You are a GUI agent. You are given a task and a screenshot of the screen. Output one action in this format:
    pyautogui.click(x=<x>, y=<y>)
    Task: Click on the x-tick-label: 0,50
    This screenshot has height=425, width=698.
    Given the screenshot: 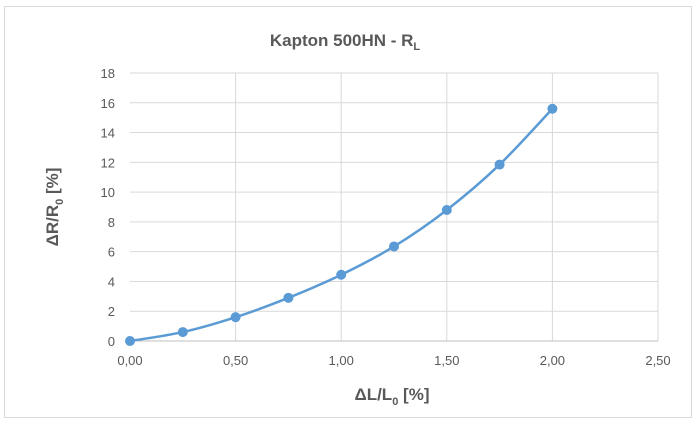 What is the action you would take?
    pyautogui.click(x=235, y=360)
    